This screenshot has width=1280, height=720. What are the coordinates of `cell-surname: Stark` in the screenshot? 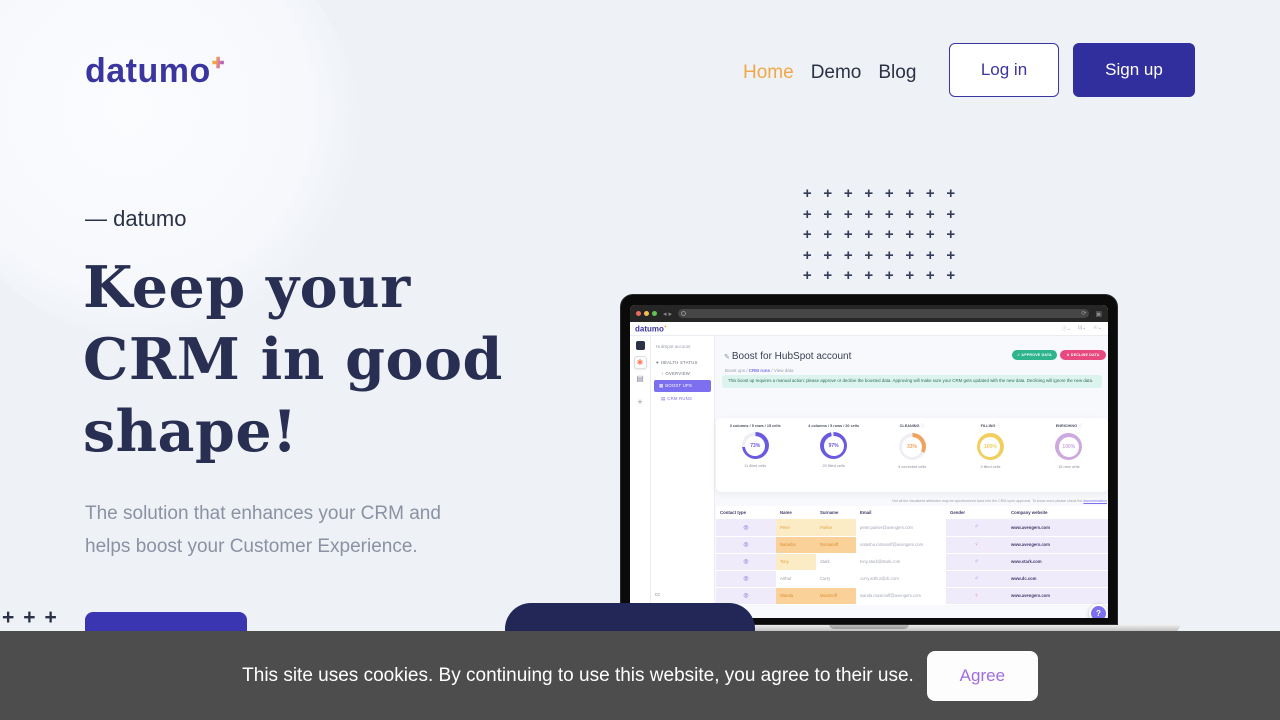 It's located at (836, 562).